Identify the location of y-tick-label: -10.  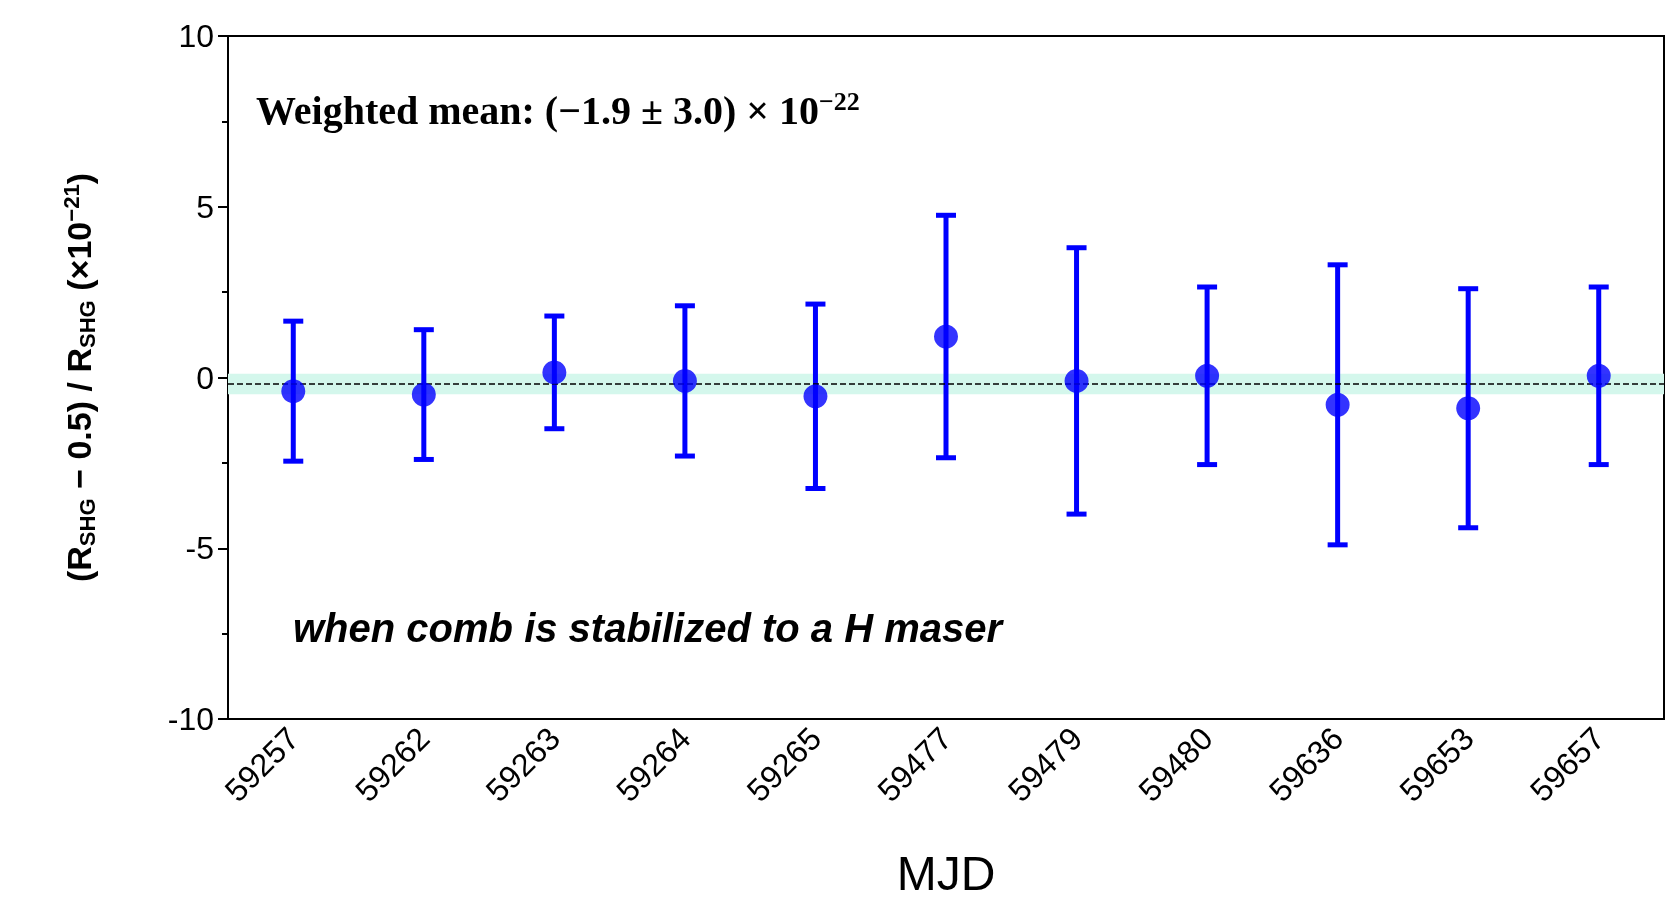
(190, 719).